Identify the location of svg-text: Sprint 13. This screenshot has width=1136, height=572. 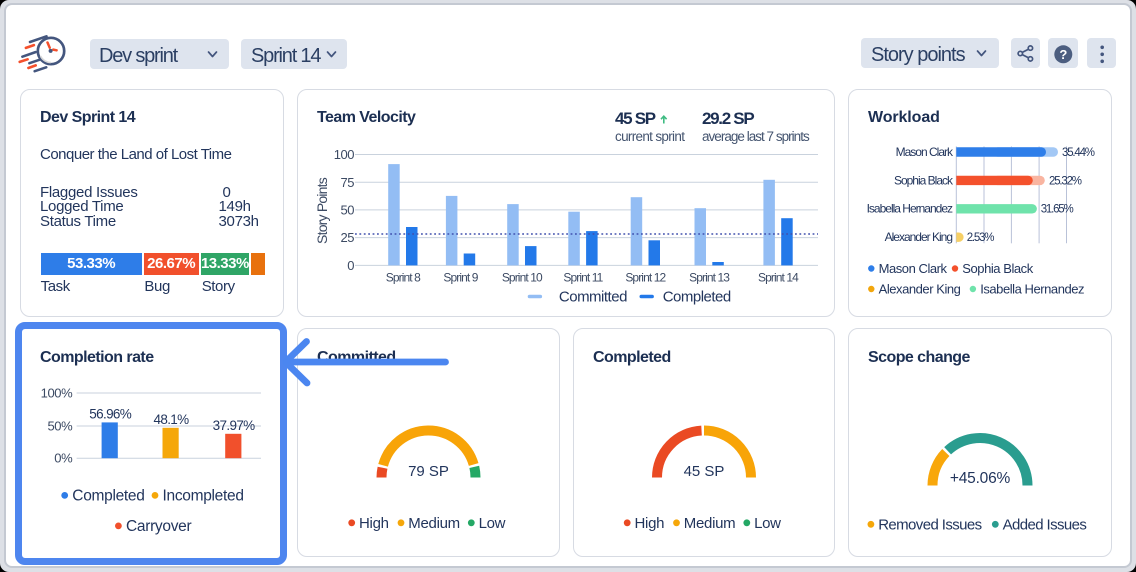
(709, 278).